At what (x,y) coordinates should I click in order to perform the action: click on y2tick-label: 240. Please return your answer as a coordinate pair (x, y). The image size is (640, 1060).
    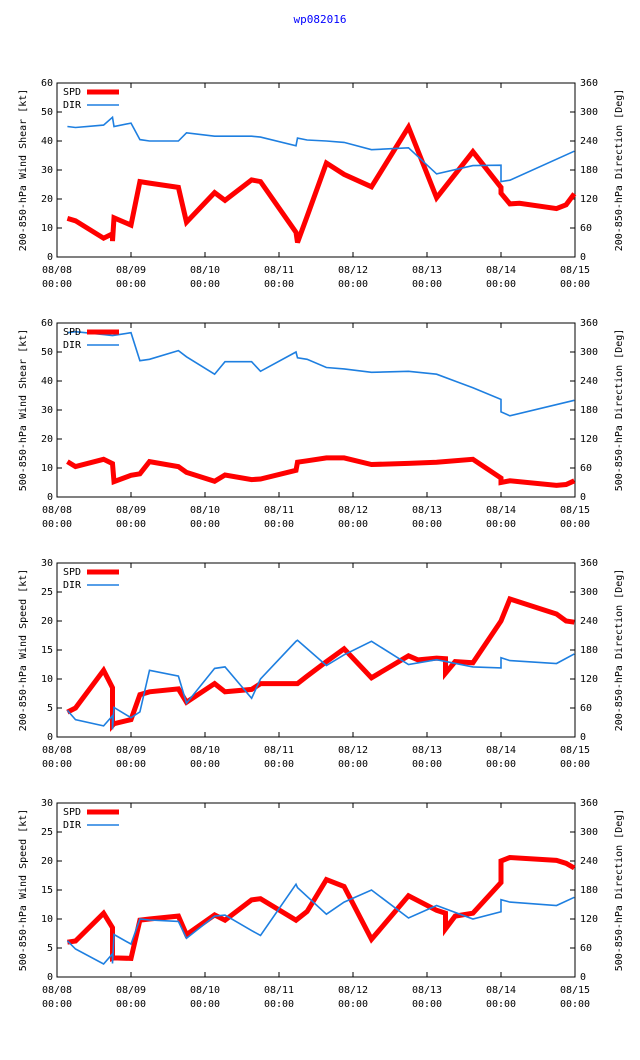
    Looking at the image, I should click on (589, 621).